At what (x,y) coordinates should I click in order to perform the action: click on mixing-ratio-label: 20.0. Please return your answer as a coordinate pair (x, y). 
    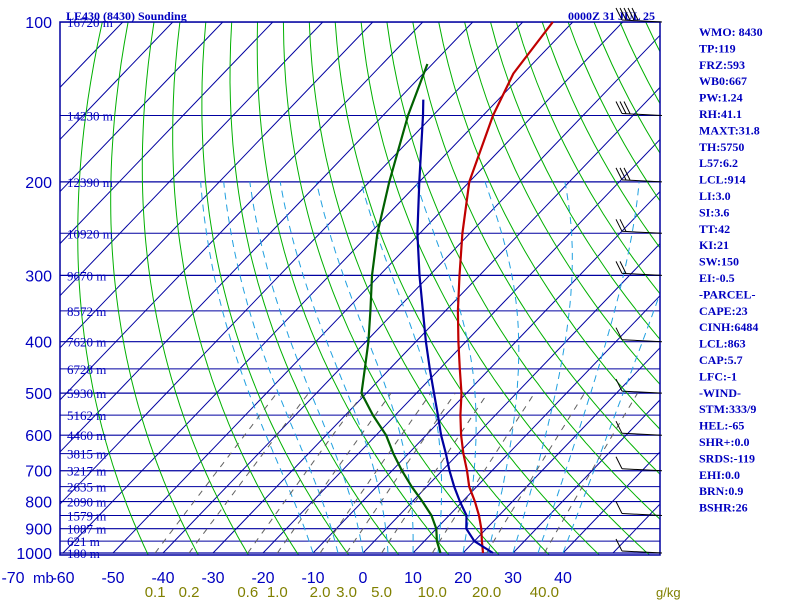
    Looking at the image, I should click on (486, 592).